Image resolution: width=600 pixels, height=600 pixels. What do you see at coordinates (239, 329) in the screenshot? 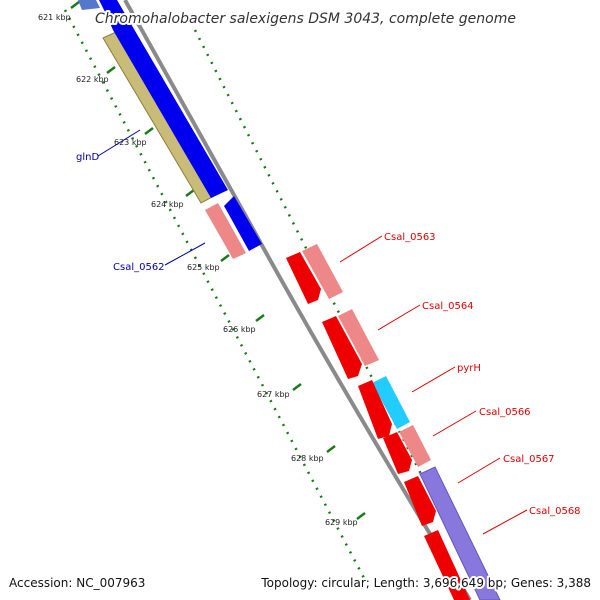
I see `tick-label-626: 626 kbp` at bounding box center [239, 329].